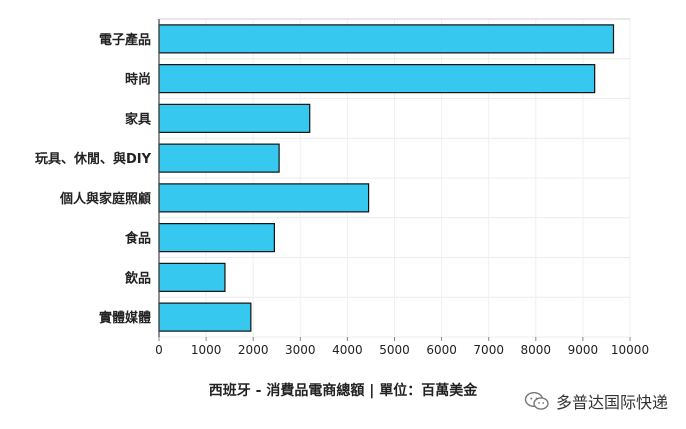 The width and height of the screenshot is (686, 429). Describe the element at coordinates (206, 350) in the screenshot. I see `x-tick-label: 1000` at that location.